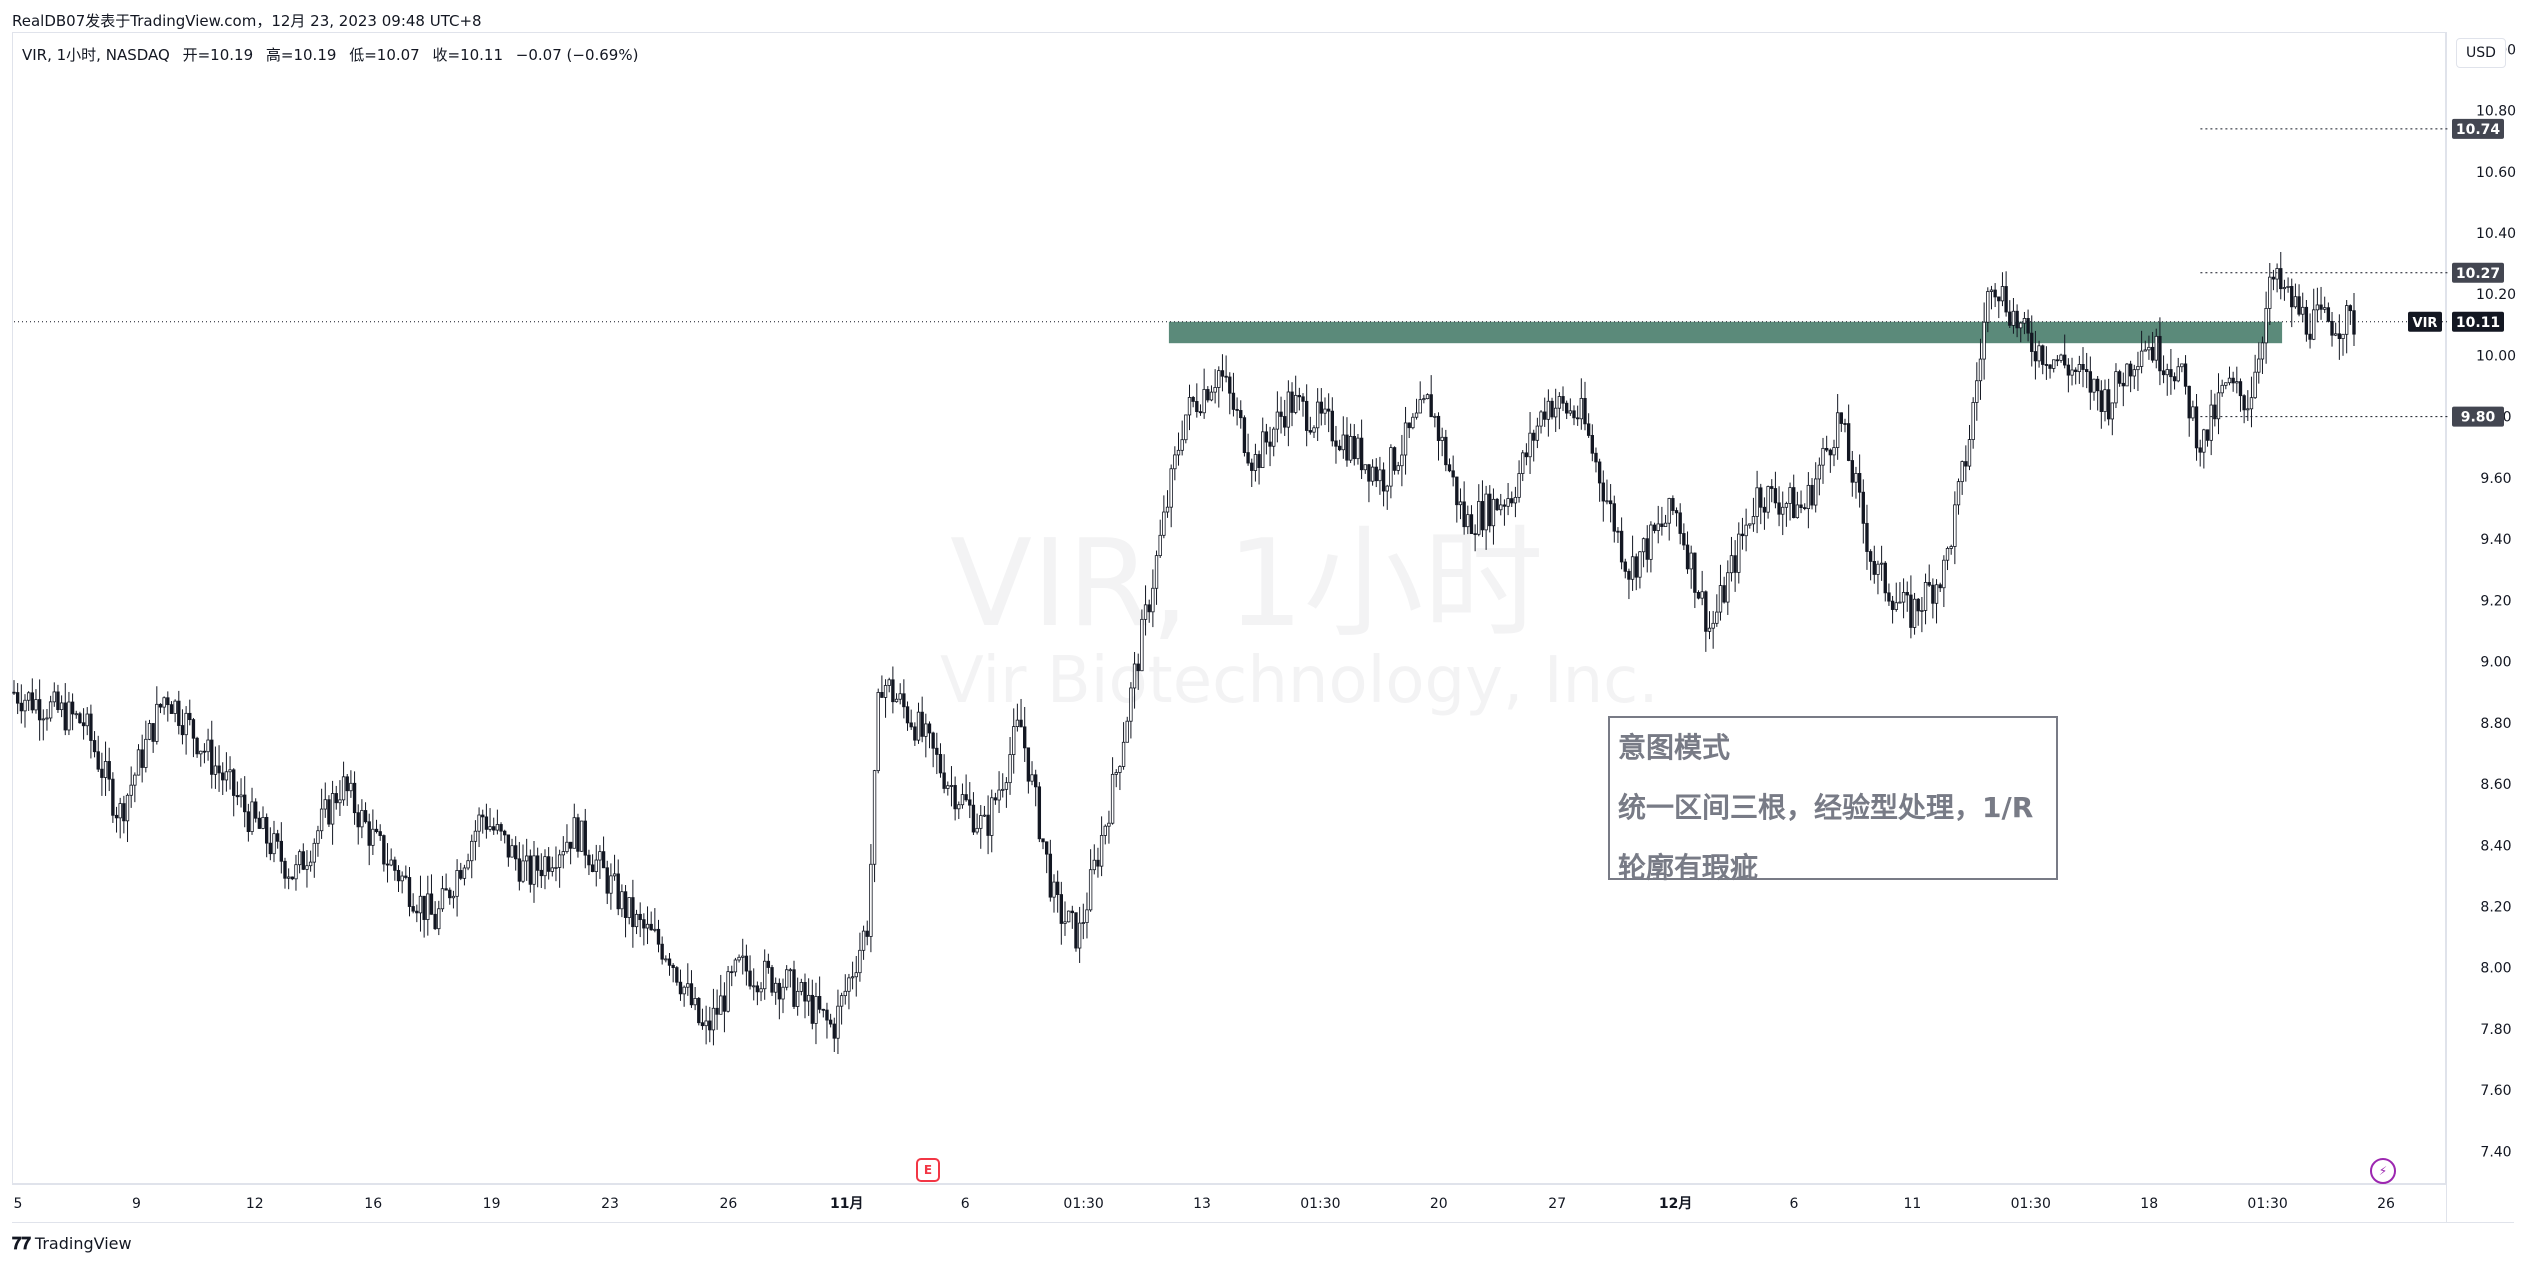 This screenshot has width=2525, height=1266. What do you see at coordinates (2481, 53) in the screenshot?
I see `currency-selector: USD` at bounding box center [2481, 53].